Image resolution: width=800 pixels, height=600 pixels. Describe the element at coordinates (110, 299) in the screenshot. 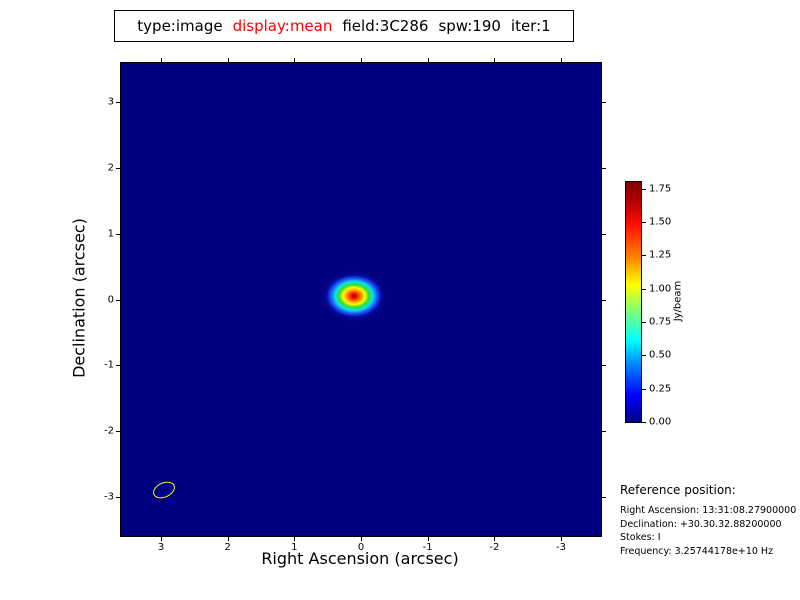

I see `y-tick-label: 0` at that location.